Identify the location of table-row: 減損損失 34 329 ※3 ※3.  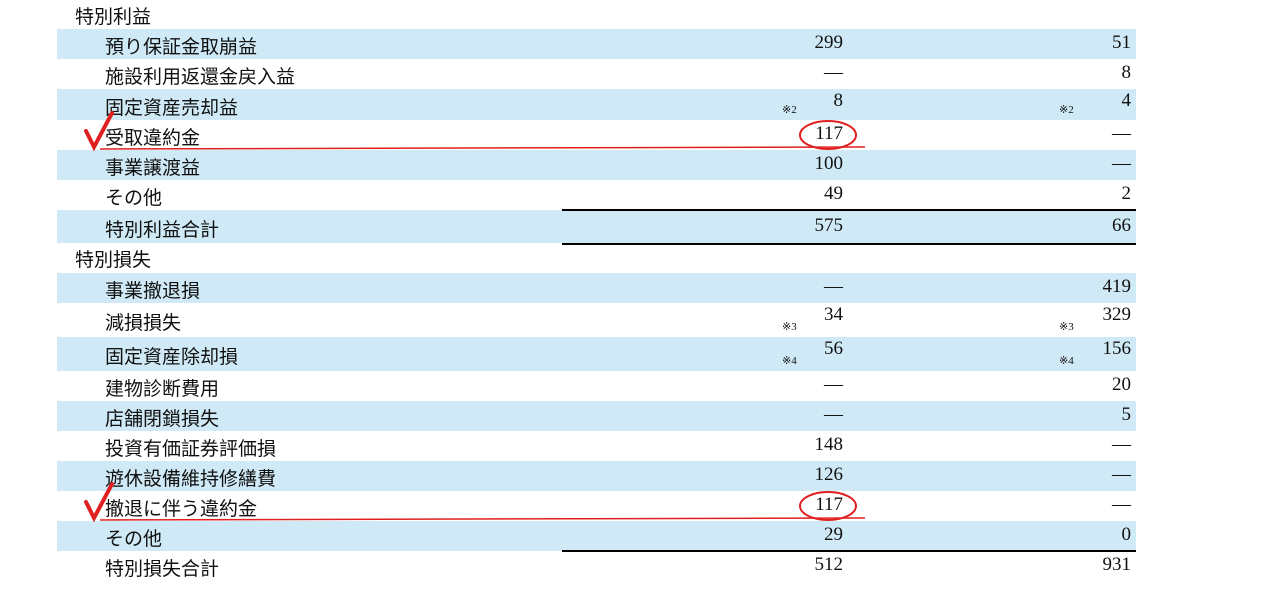
(596, 320).